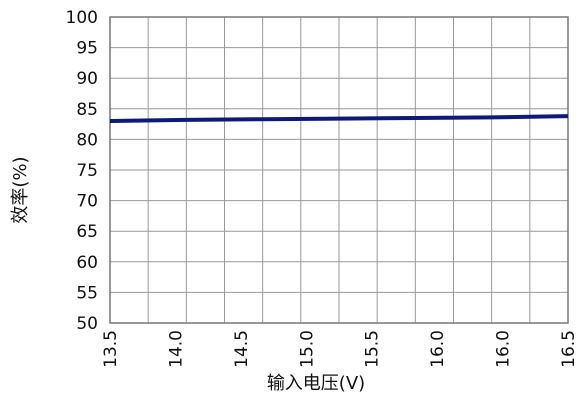  I want to click on y-tick-label: 100, so click(82, 18).